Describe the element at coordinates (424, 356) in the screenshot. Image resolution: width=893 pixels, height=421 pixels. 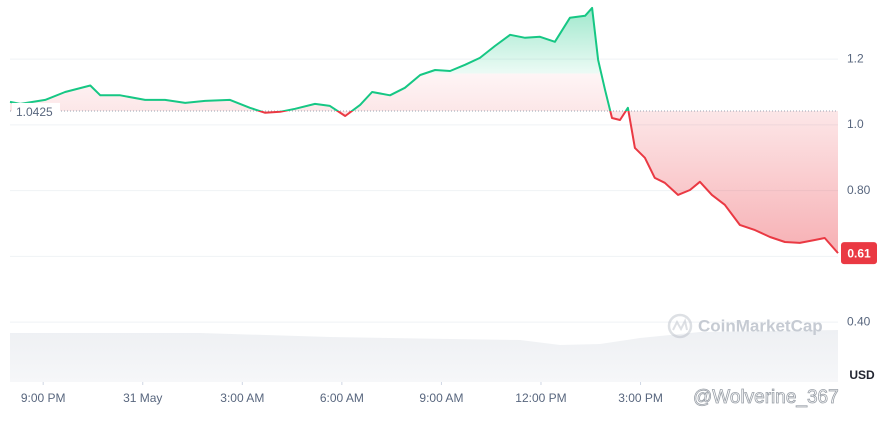
I see `volume-area` at that location.